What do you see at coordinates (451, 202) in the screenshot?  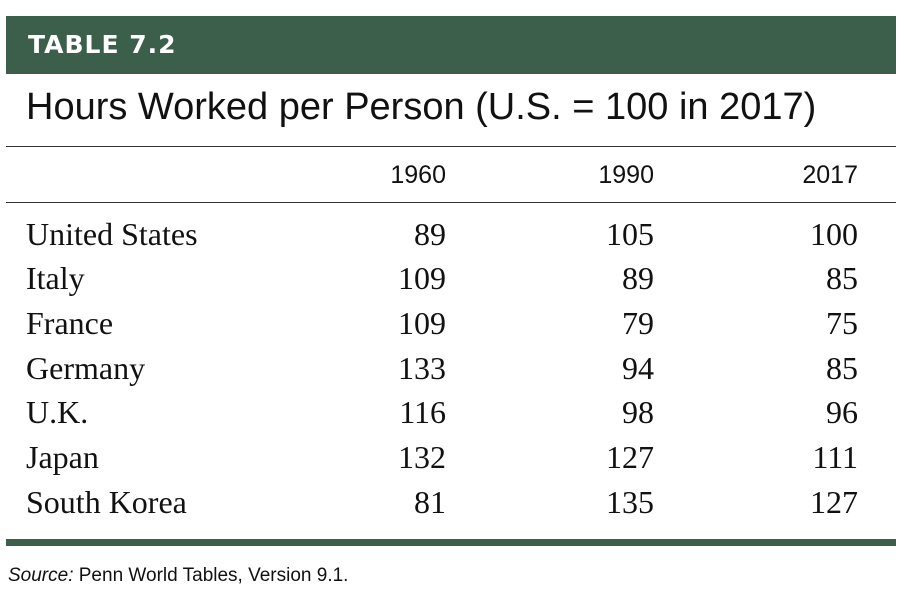 I see `header-bottom-rule` at bounding box center [451, 202].